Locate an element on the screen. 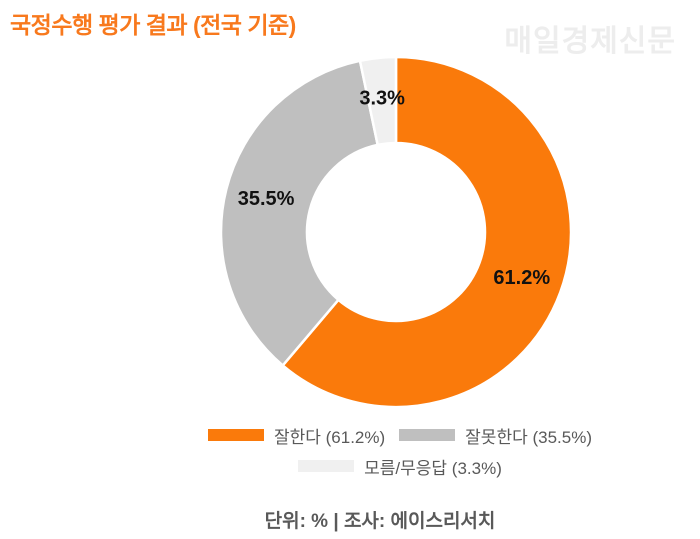 This screenshot has width=700, height=539. legend-row: 잘한다 (61.2%) 잘못한다 (35.5%) is located at coordinates (400, 435).